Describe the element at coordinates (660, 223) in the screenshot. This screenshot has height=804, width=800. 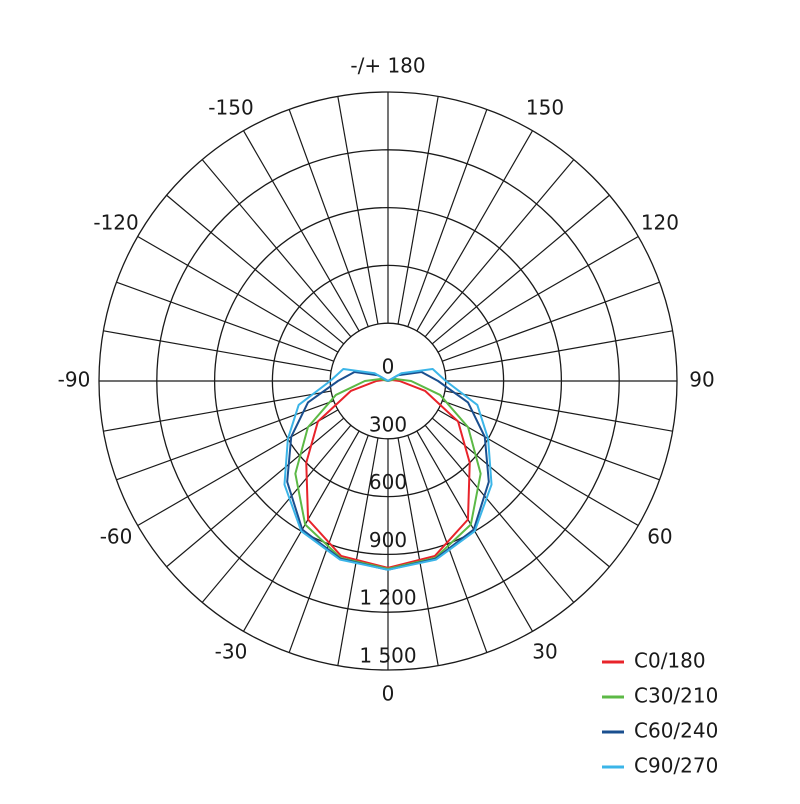
I see `angle-tick-label: 120` at that location.